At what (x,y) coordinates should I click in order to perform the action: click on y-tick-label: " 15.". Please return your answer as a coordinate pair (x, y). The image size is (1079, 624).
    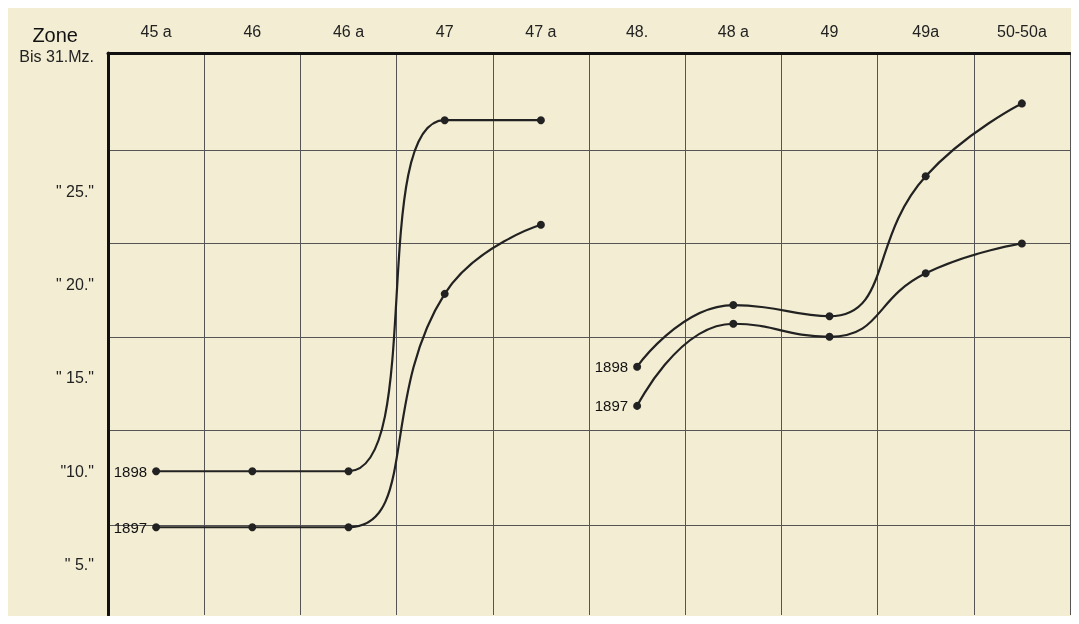
    Looking at the image, I should click on (74, 378).